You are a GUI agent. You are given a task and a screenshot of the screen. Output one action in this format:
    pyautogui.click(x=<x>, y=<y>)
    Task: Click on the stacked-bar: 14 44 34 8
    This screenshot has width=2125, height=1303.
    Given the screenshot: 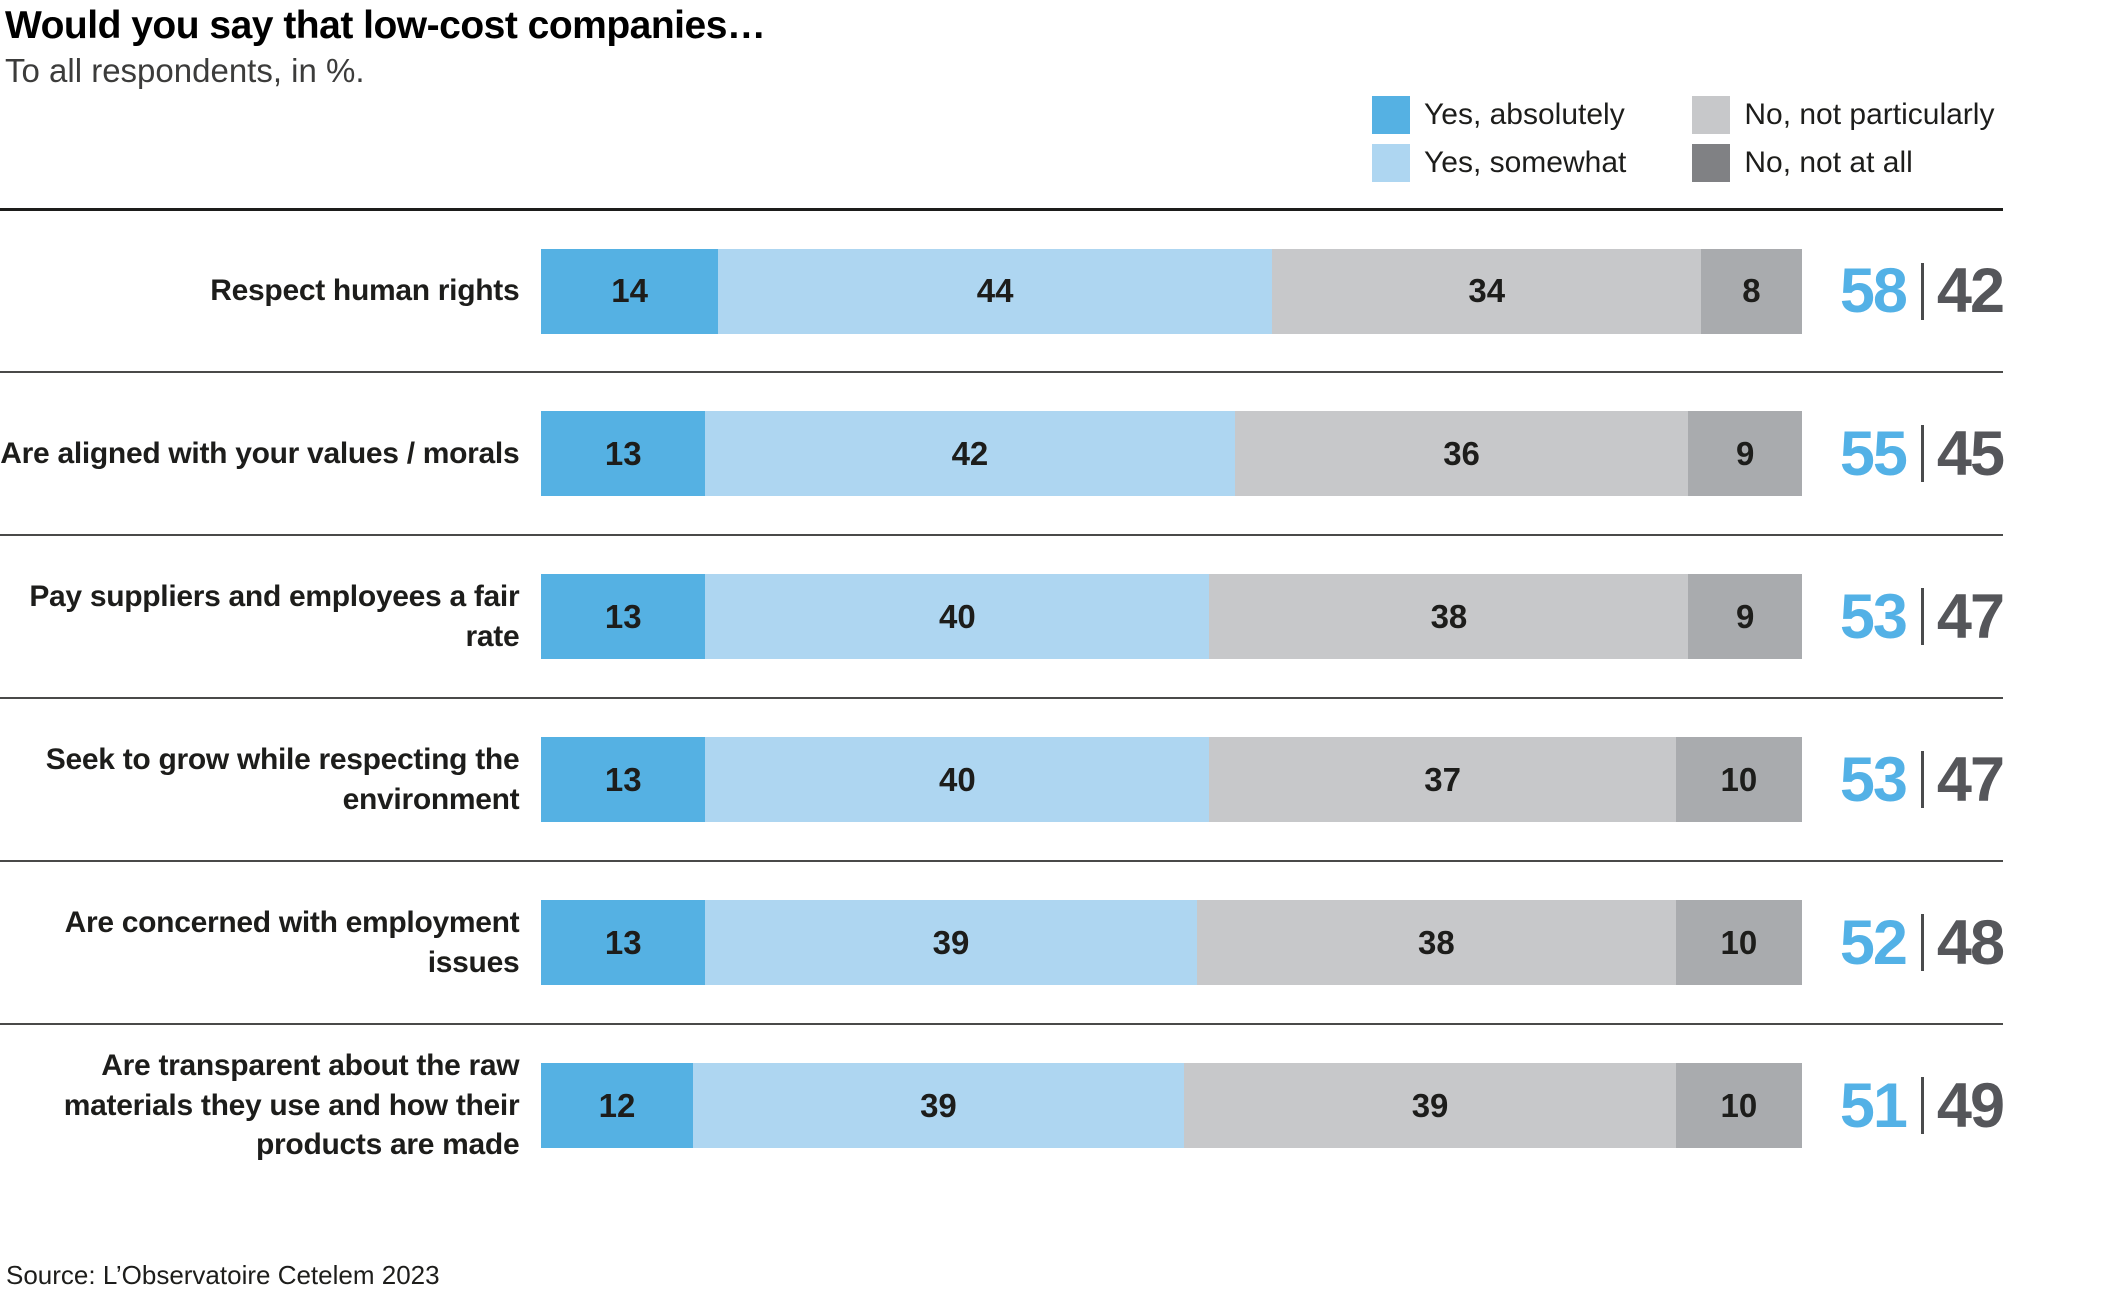 What is the action you would take?
    pyautogui.click(x=1171, y=291)
    